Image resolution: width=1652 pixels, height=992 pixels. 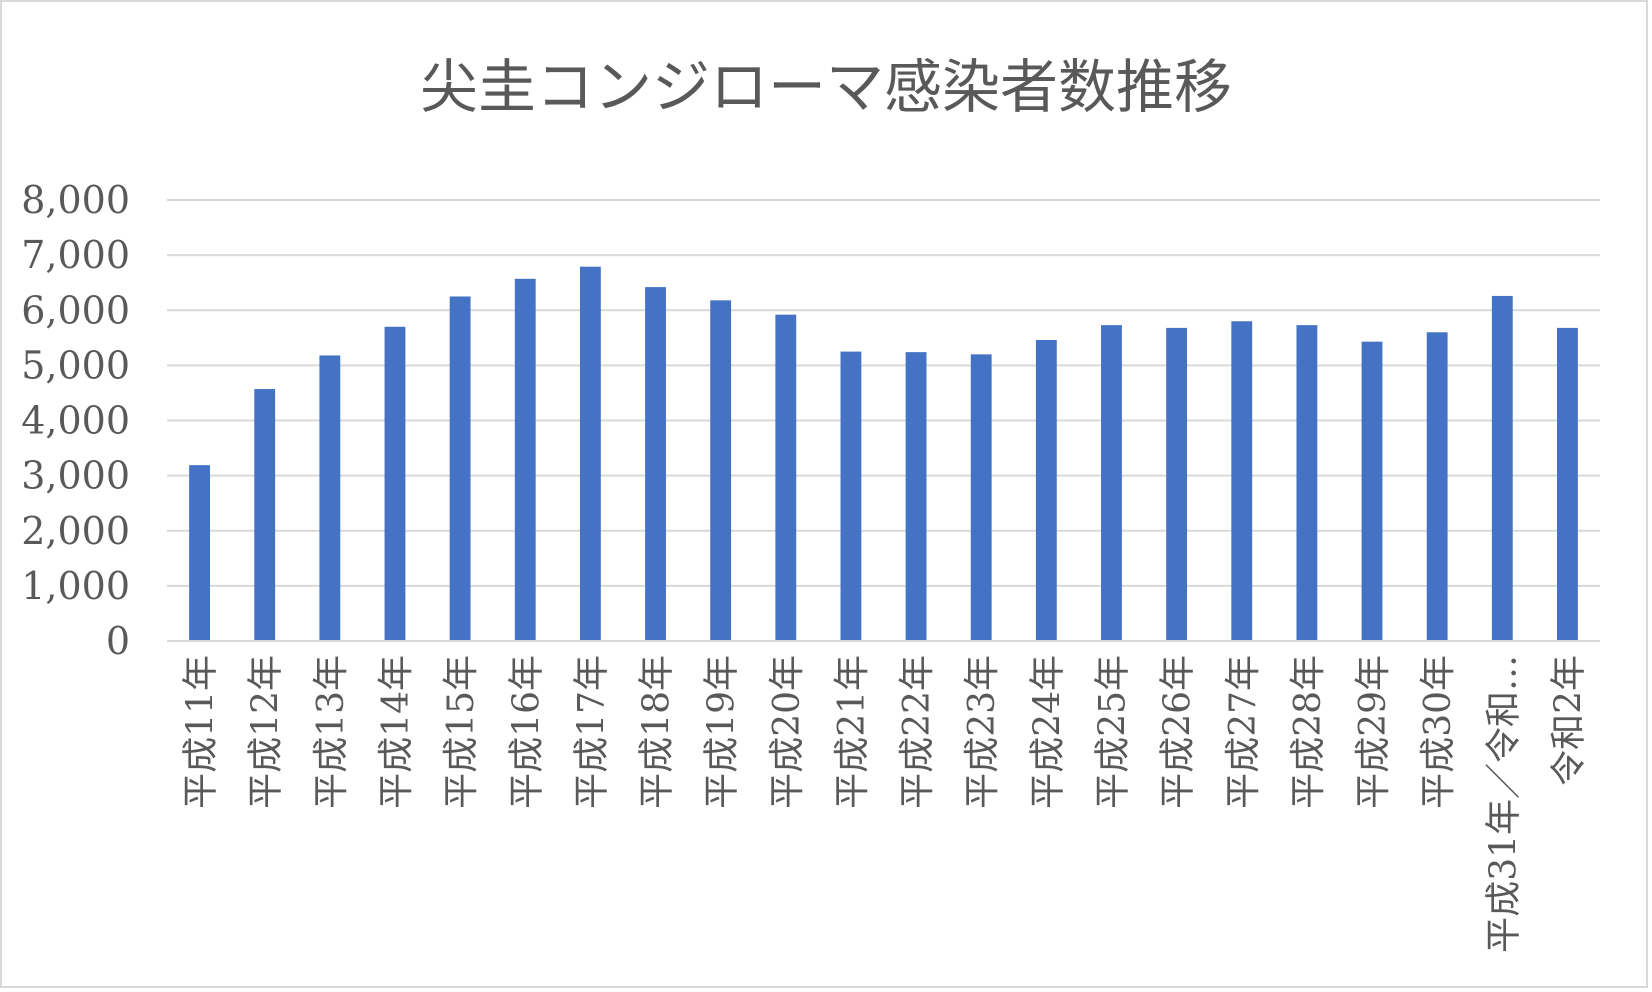 I want to click on y-tick-label: 2,000, so click(x=75, y=531).